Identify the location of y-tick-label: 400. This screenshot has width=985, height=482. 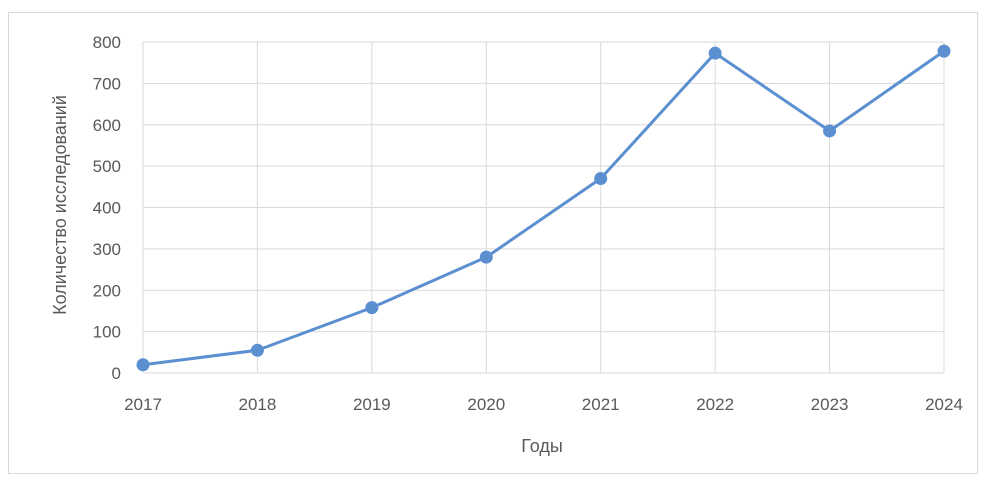
(107, 208).